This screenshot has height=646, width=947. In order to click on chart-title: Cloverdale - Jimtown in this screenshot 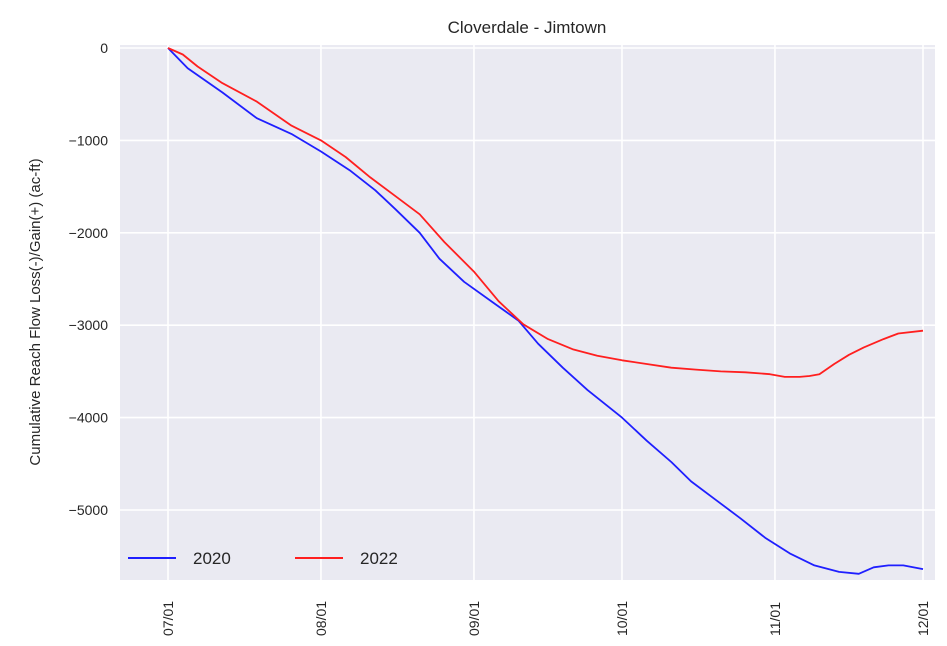, I will do `click(527, 27)`.